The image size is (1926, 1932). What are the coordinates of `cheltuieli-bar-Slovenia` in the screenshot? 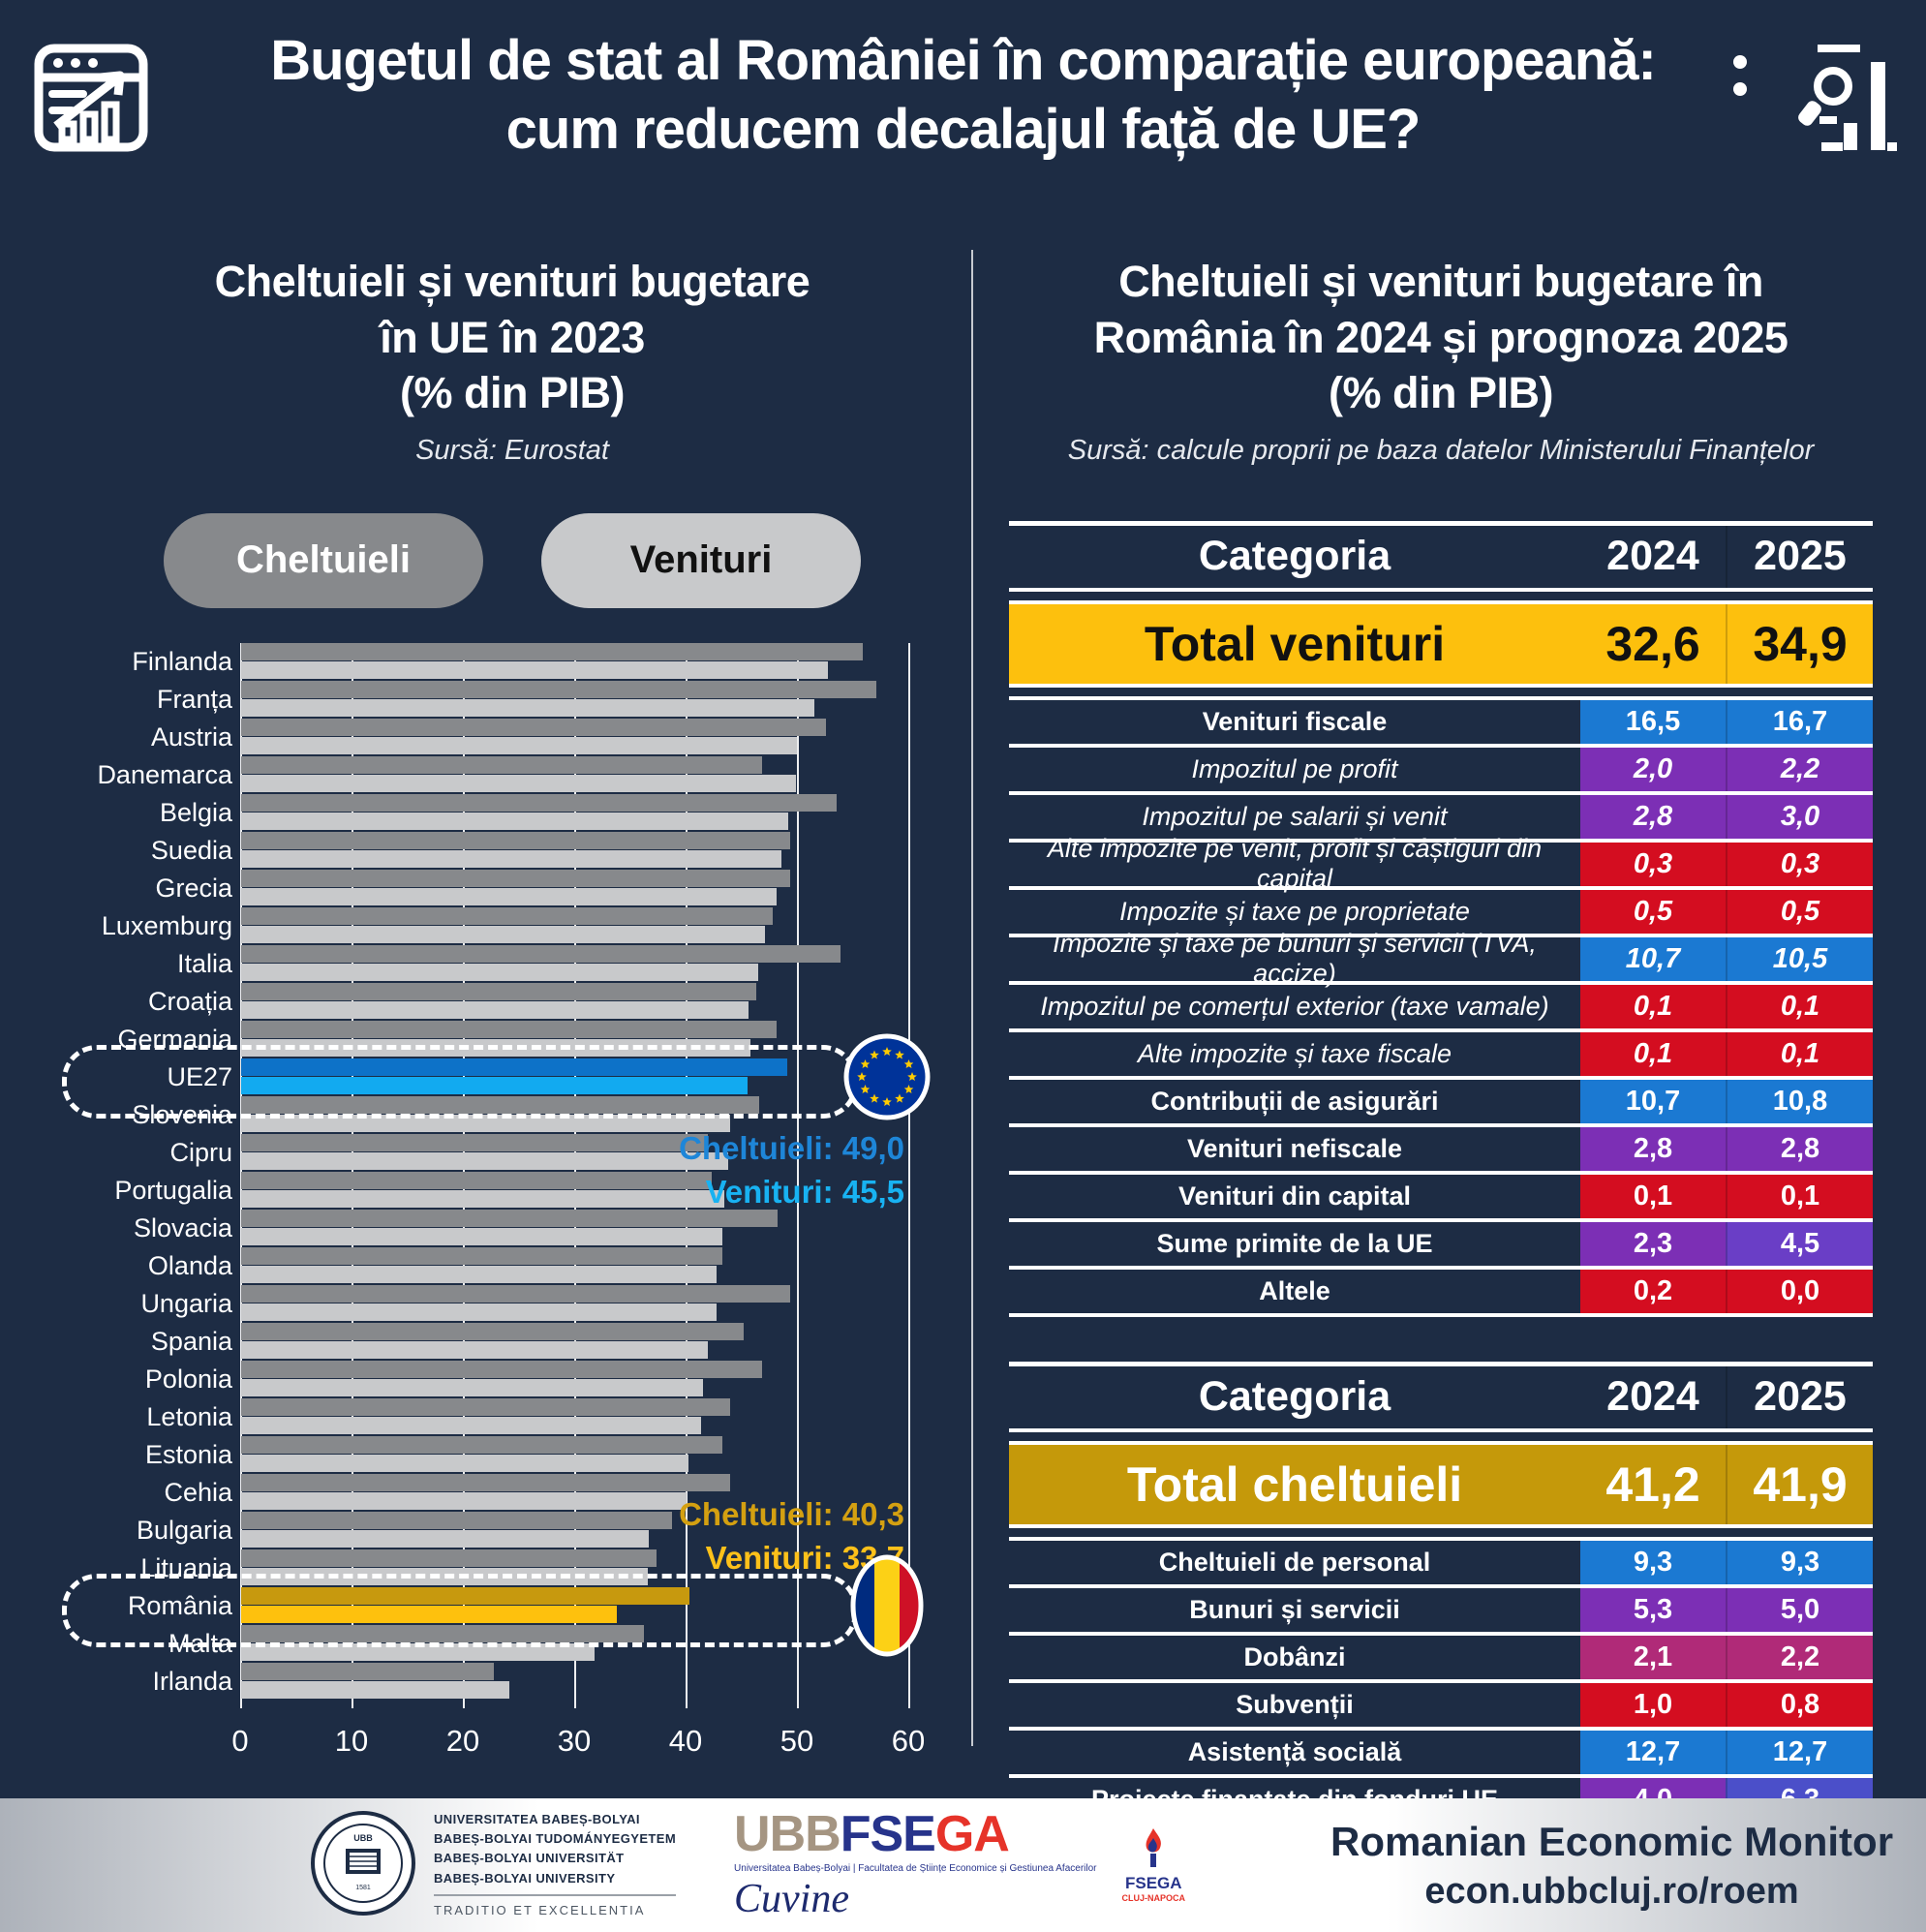 It's located at (500, 1105).